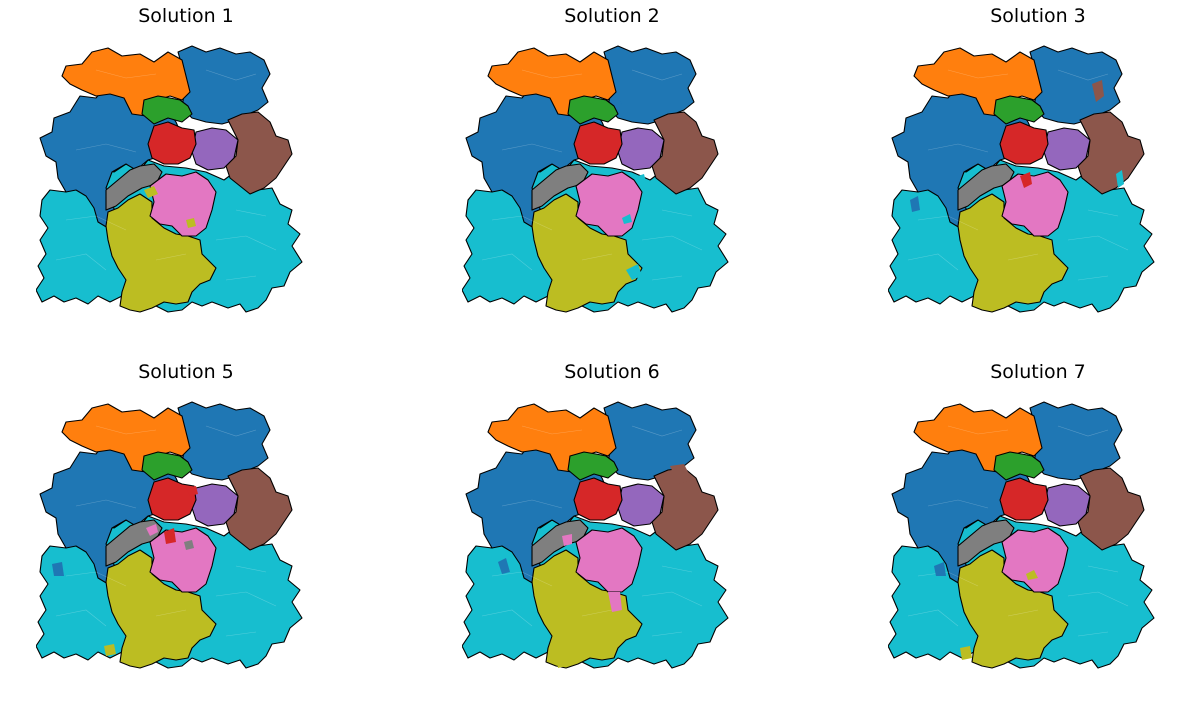  Describe the element at coordinates (612, 372) in the screenshot. I see `panel-title: Solution 6` at that location.